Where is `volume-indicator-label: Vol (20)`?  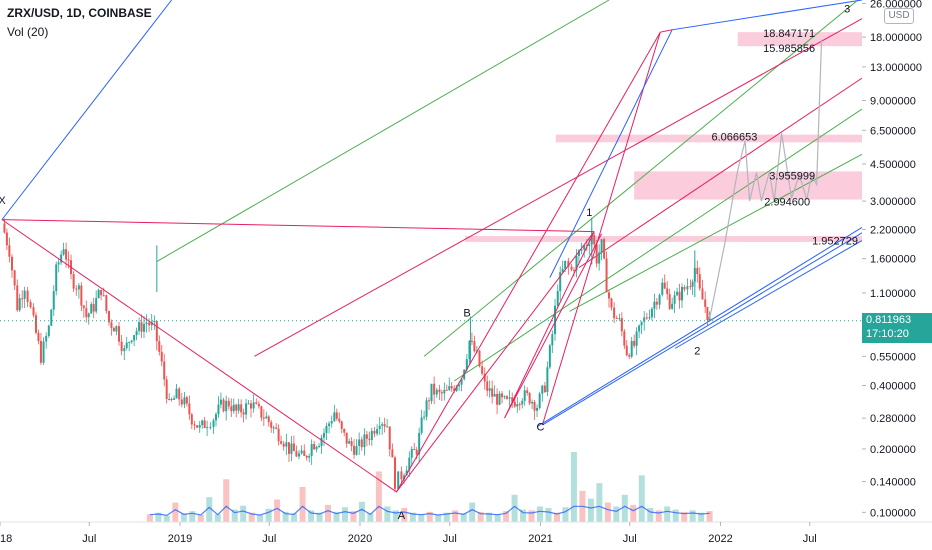 volume-indicator-label: Vol (20) is located at coordinates (28, 32).